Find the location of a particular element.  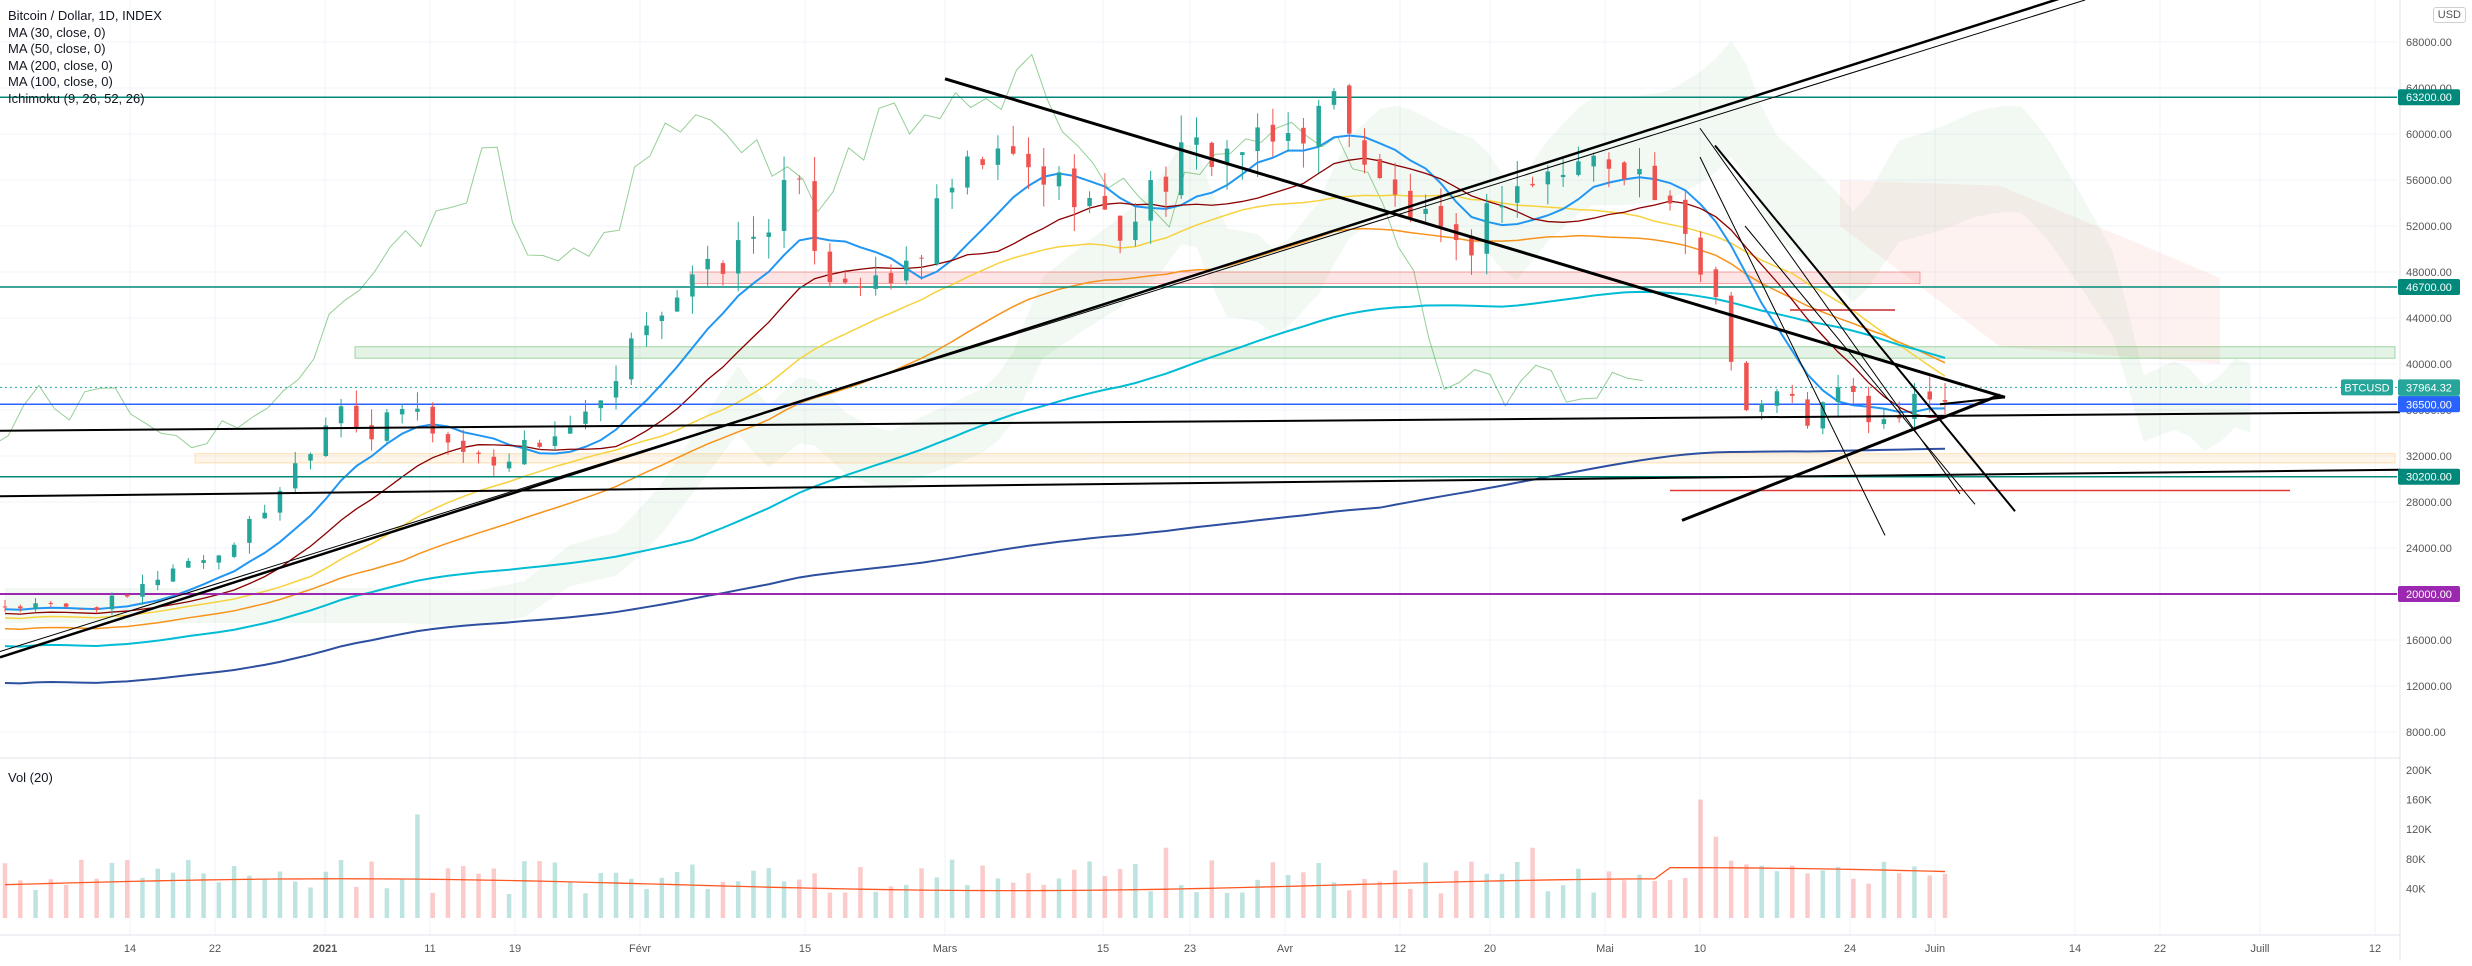

legend-ma100: MA (100, close, 0) is located at coordinates (60, 81).